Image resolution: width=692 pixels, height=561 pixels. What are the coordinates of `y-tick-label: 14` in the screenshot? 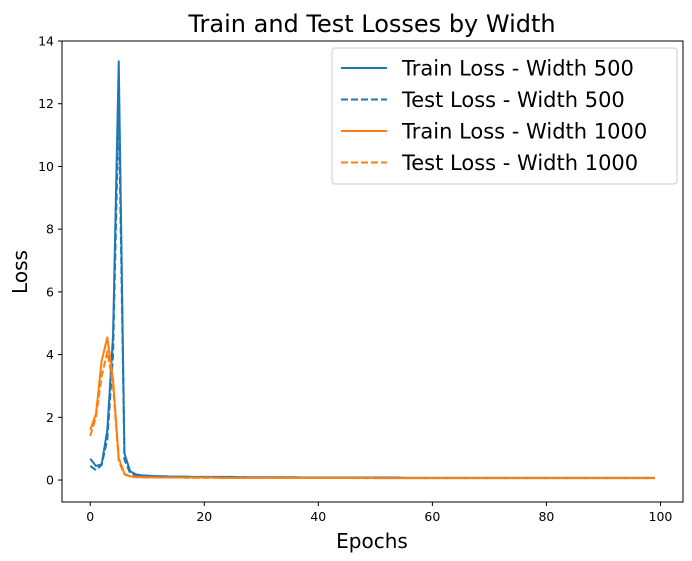 It's located at (46, 41).